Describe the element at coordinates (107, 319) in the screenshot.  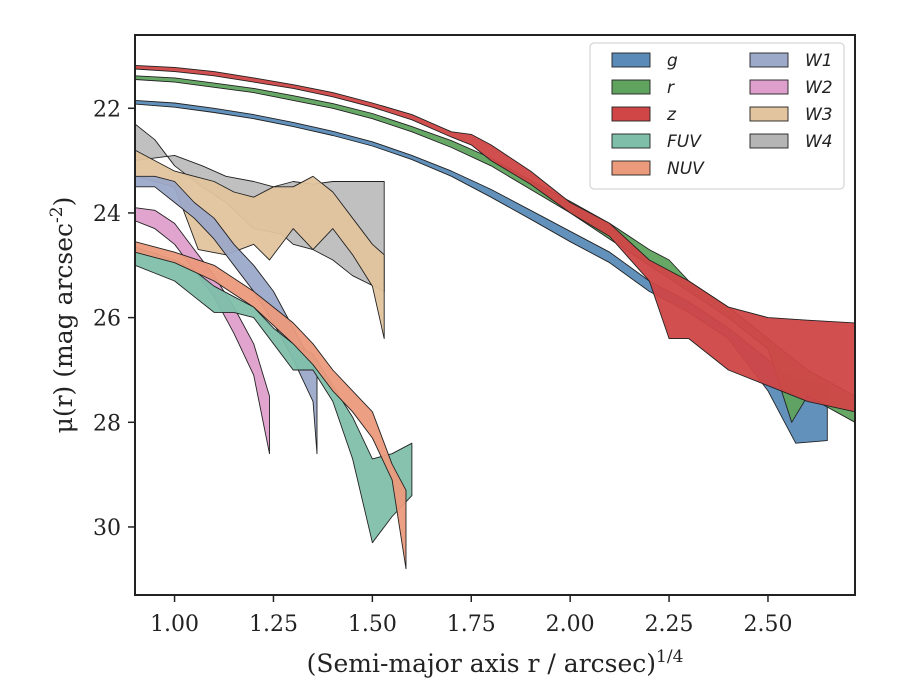
I see `y-tick-label: 26` at that location.